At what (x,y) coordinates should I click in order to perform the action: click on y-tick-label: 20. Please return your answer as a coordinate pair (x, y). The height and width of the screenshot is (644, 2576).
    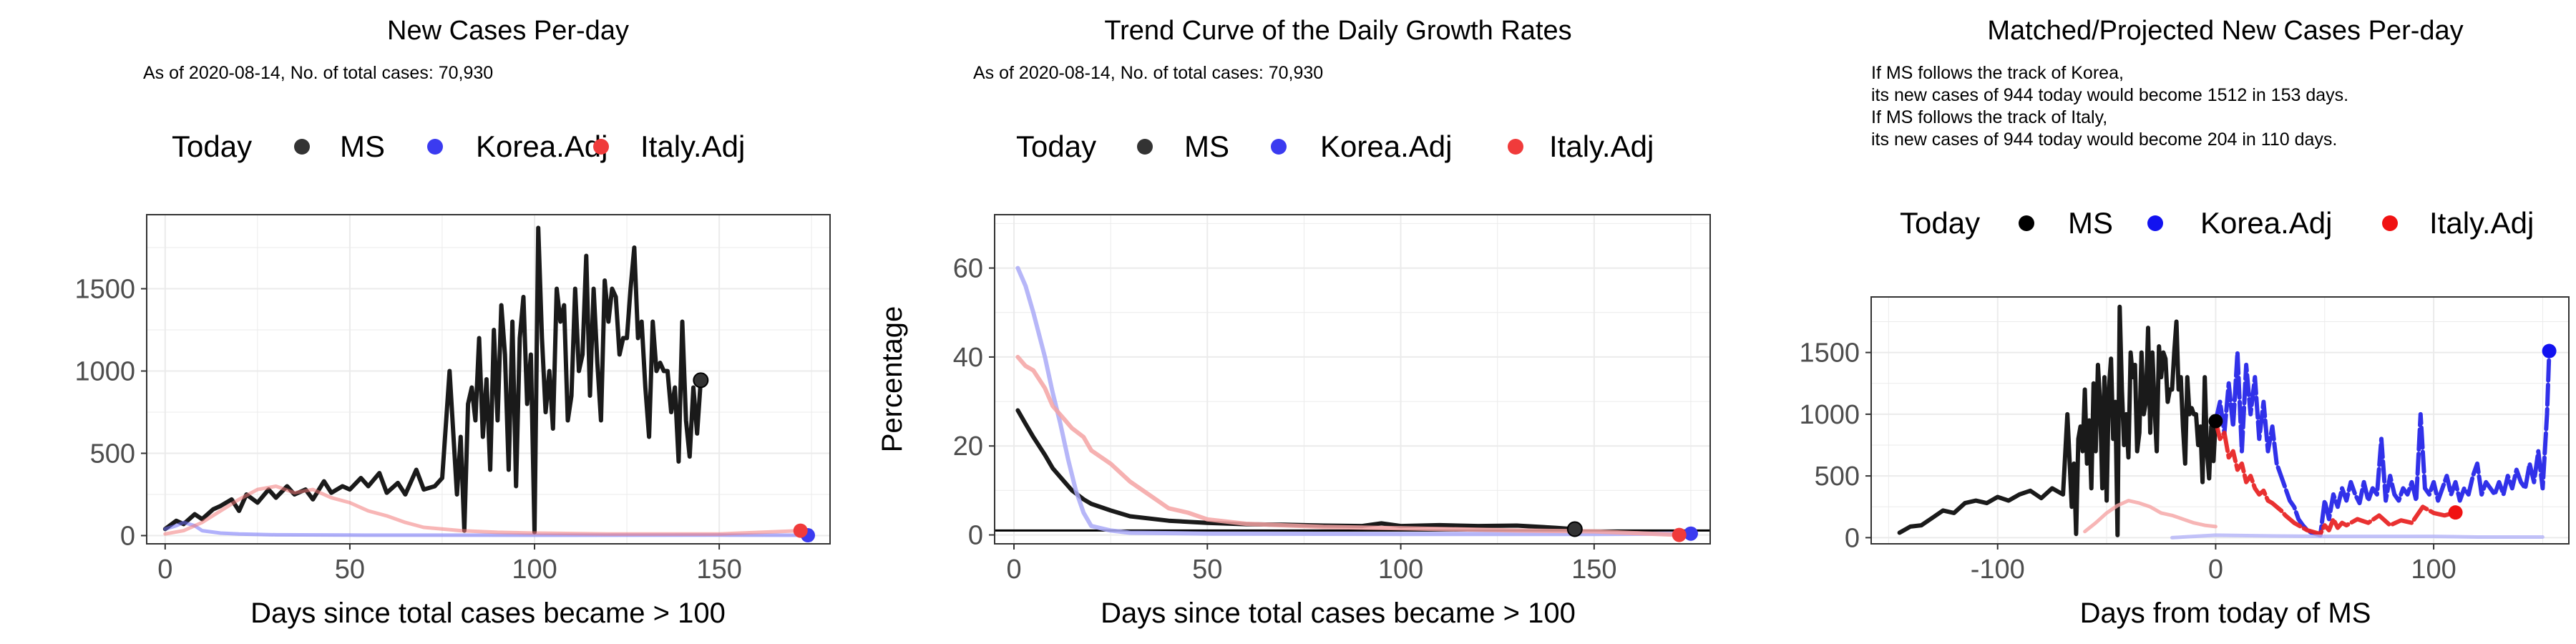
    Looking at the image, I should click on (968, 446).